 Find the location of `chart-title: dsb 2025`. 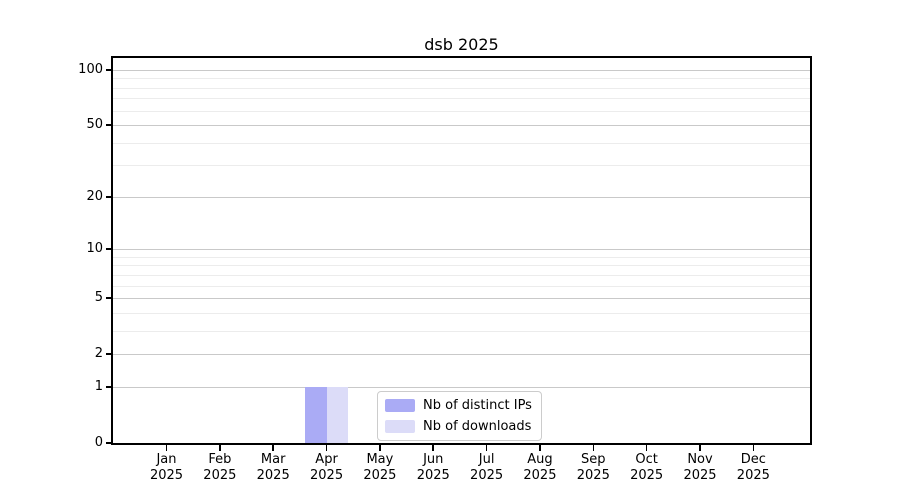

chart-title: dsb 2025 is located at coordinates (461, 44).